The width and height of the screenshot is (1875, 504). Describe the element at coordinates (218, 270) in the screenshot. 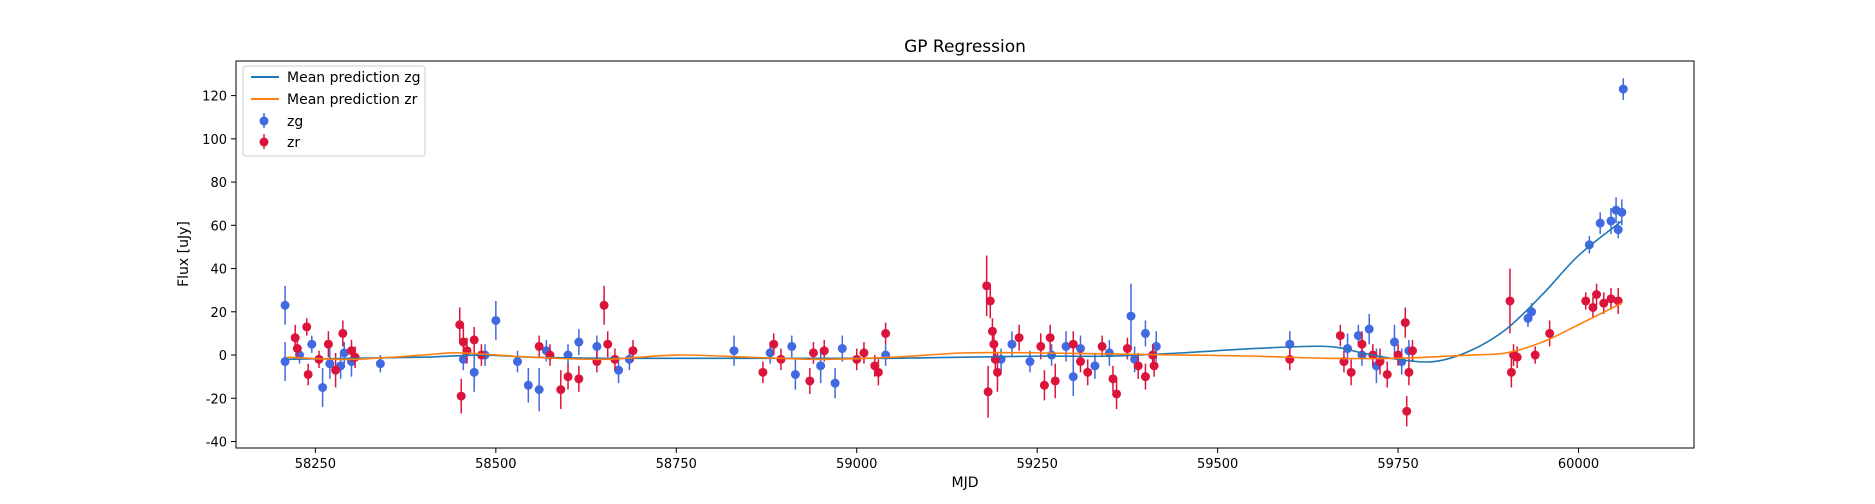

I see `y-tick-label: 40` at that location.